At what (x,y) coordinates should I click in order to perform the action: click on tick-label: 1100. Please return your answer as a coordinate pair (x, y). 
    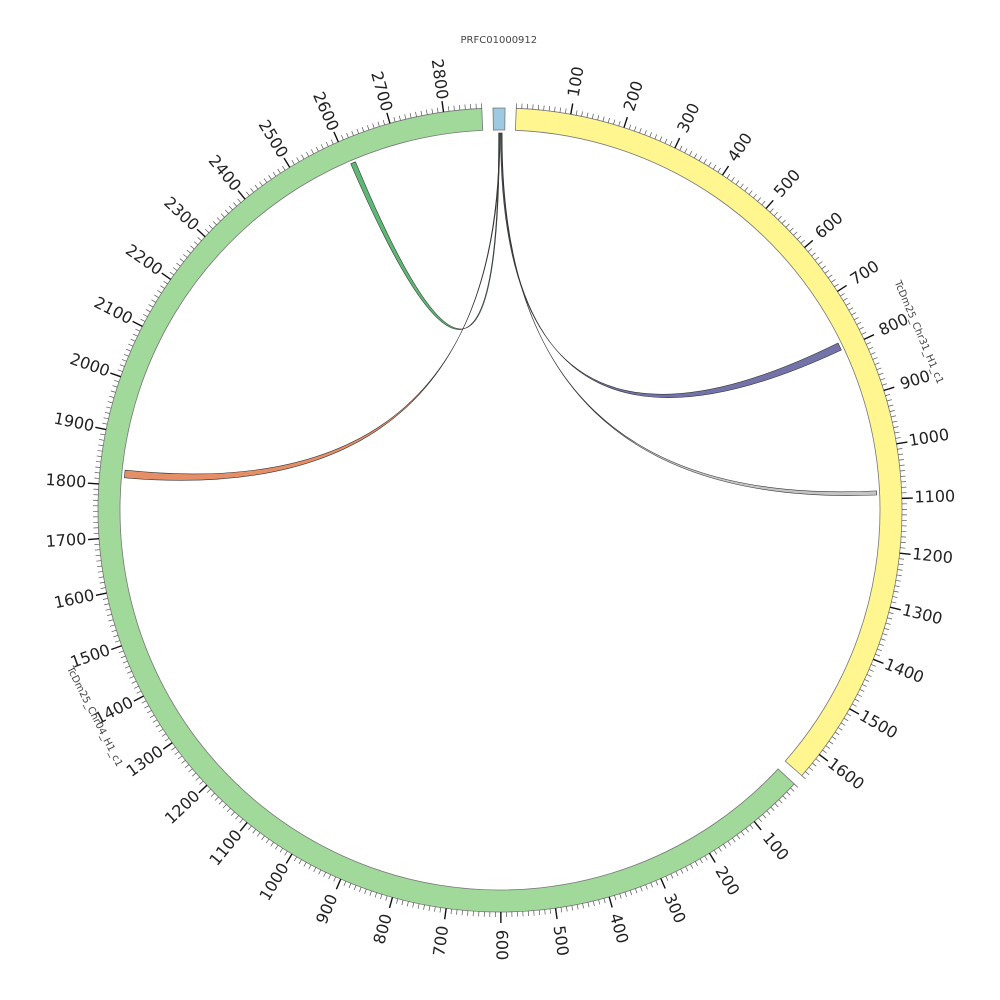
    Looking at the image, I should click on (934, 496).